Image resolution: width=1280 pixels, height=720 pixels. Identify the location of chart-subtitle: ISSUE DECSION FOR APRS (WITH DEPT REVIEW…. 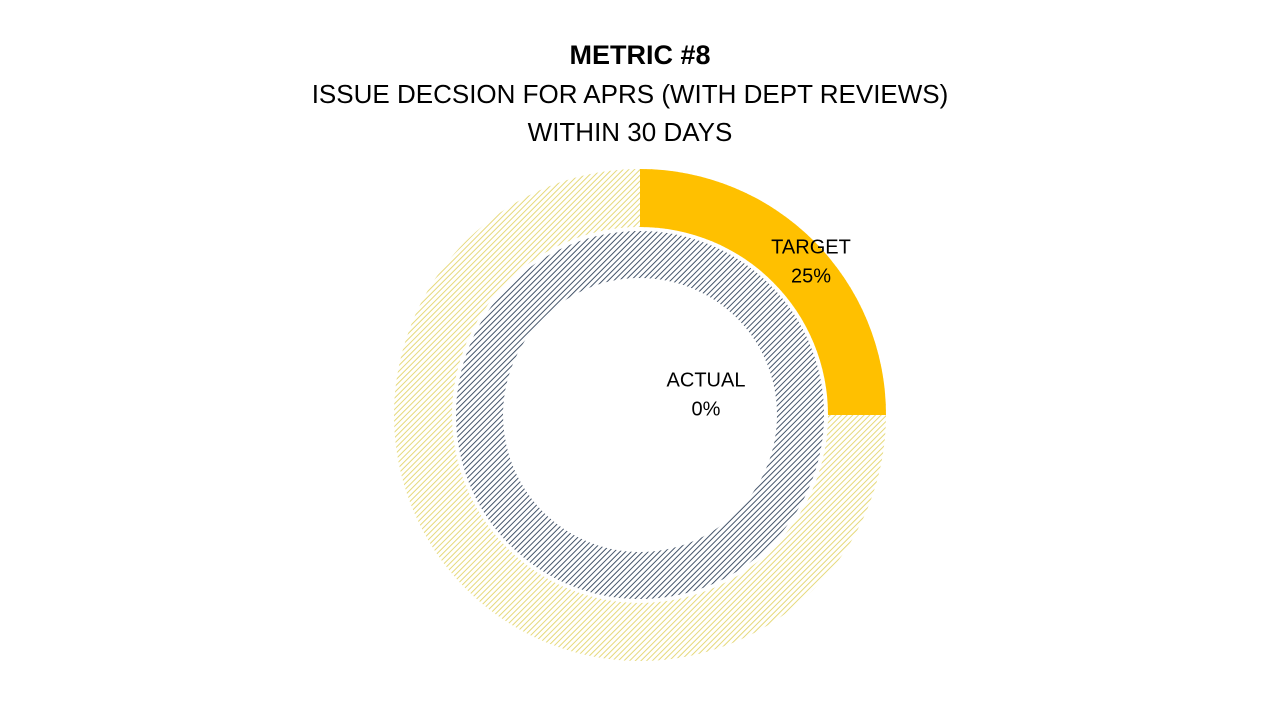
(630, 94).